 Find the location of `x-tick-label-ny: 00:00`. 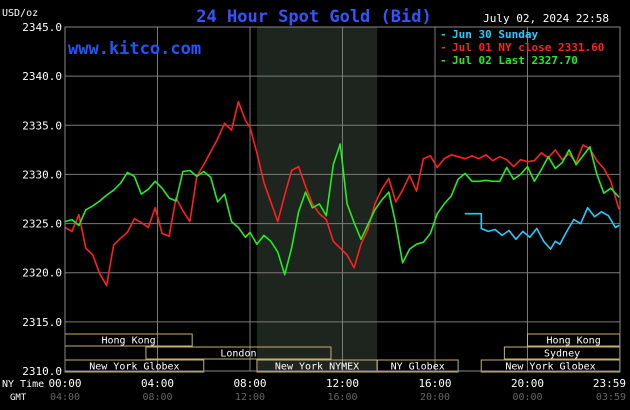

x-tick-label-ny: 00:00 is located at coordinates (64, 383).